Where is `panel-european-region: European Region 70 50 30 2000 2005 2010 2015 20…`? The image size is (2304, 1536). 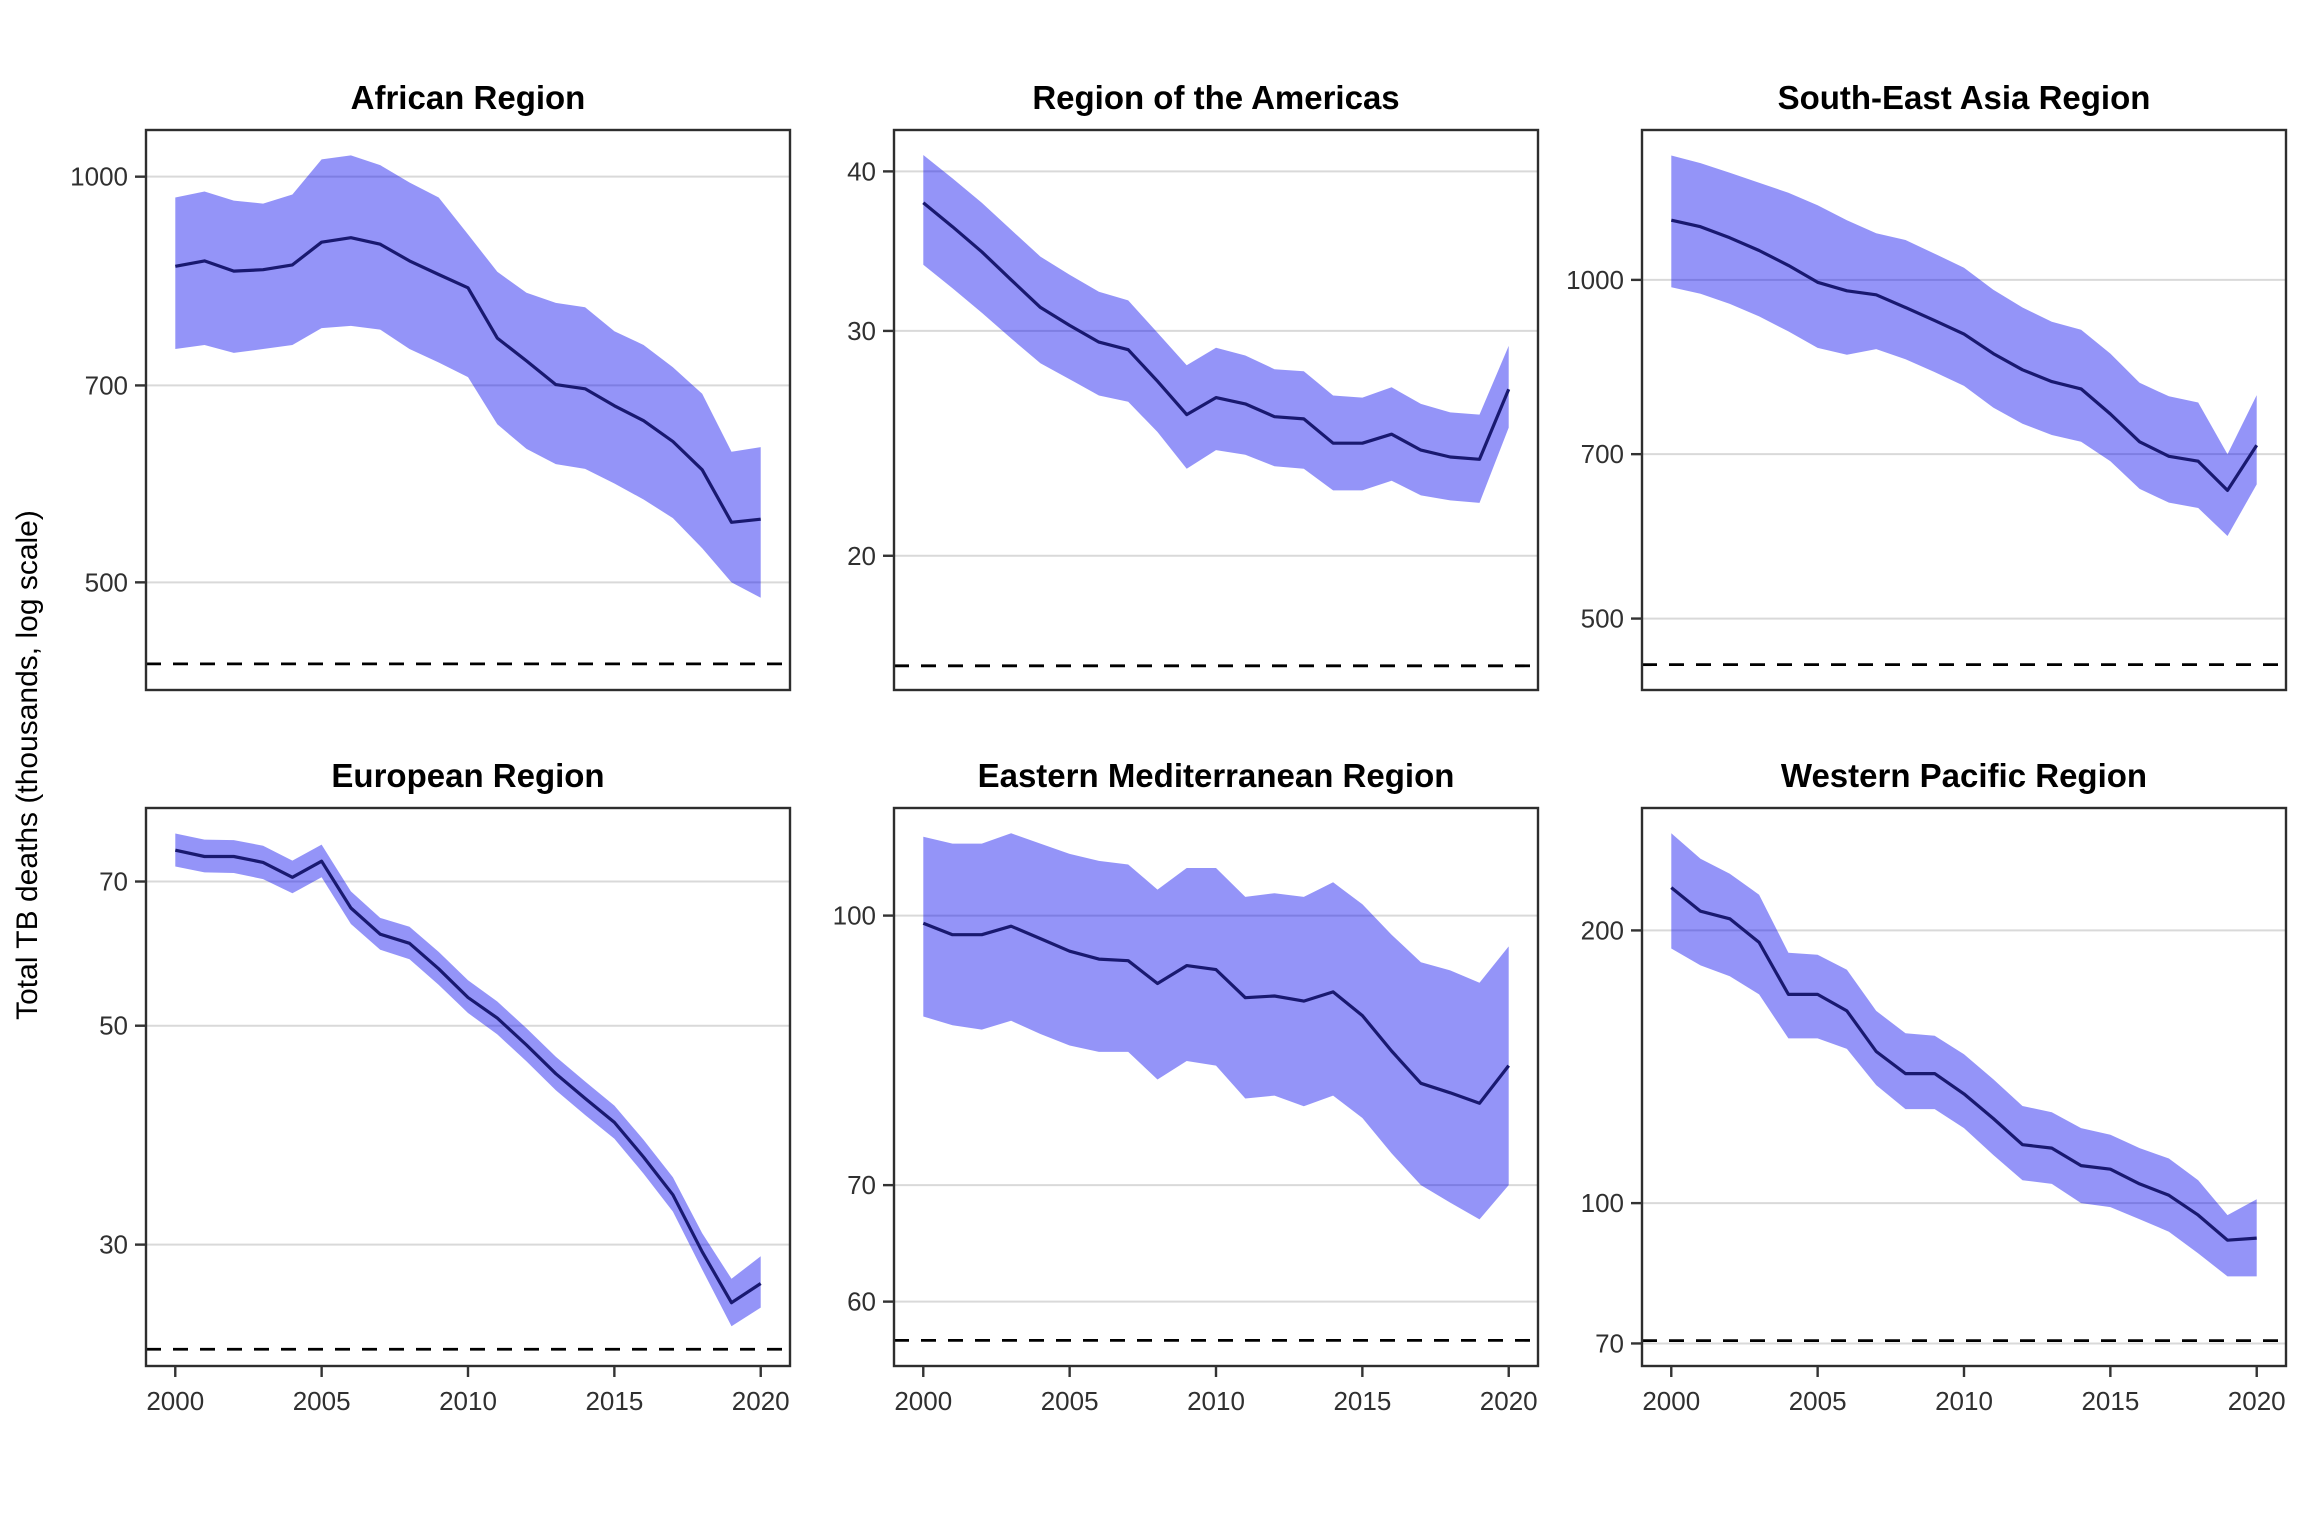
panel-european-region: European Region 70 50 30 2000 2005 2010 2015 20… is located at coordinates (432, 1087).